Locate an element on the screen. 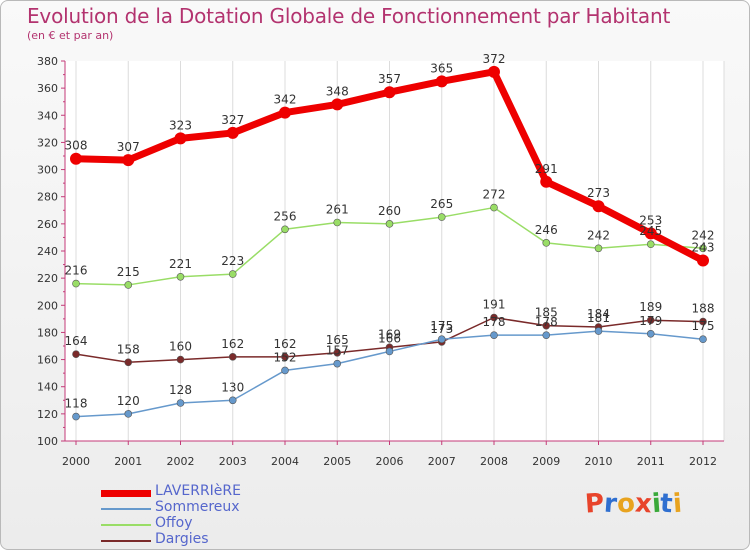  y-tick-label: 220 is located at coordinates (47, 278).